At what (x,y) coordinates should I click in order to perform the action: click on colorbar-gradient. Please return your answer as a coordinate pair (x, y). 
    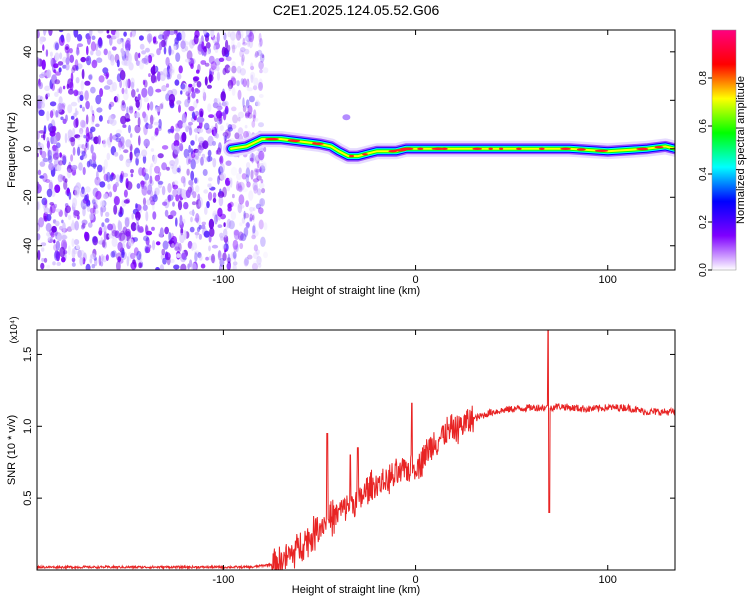
    Looking at the image, I should click on (724, 150).